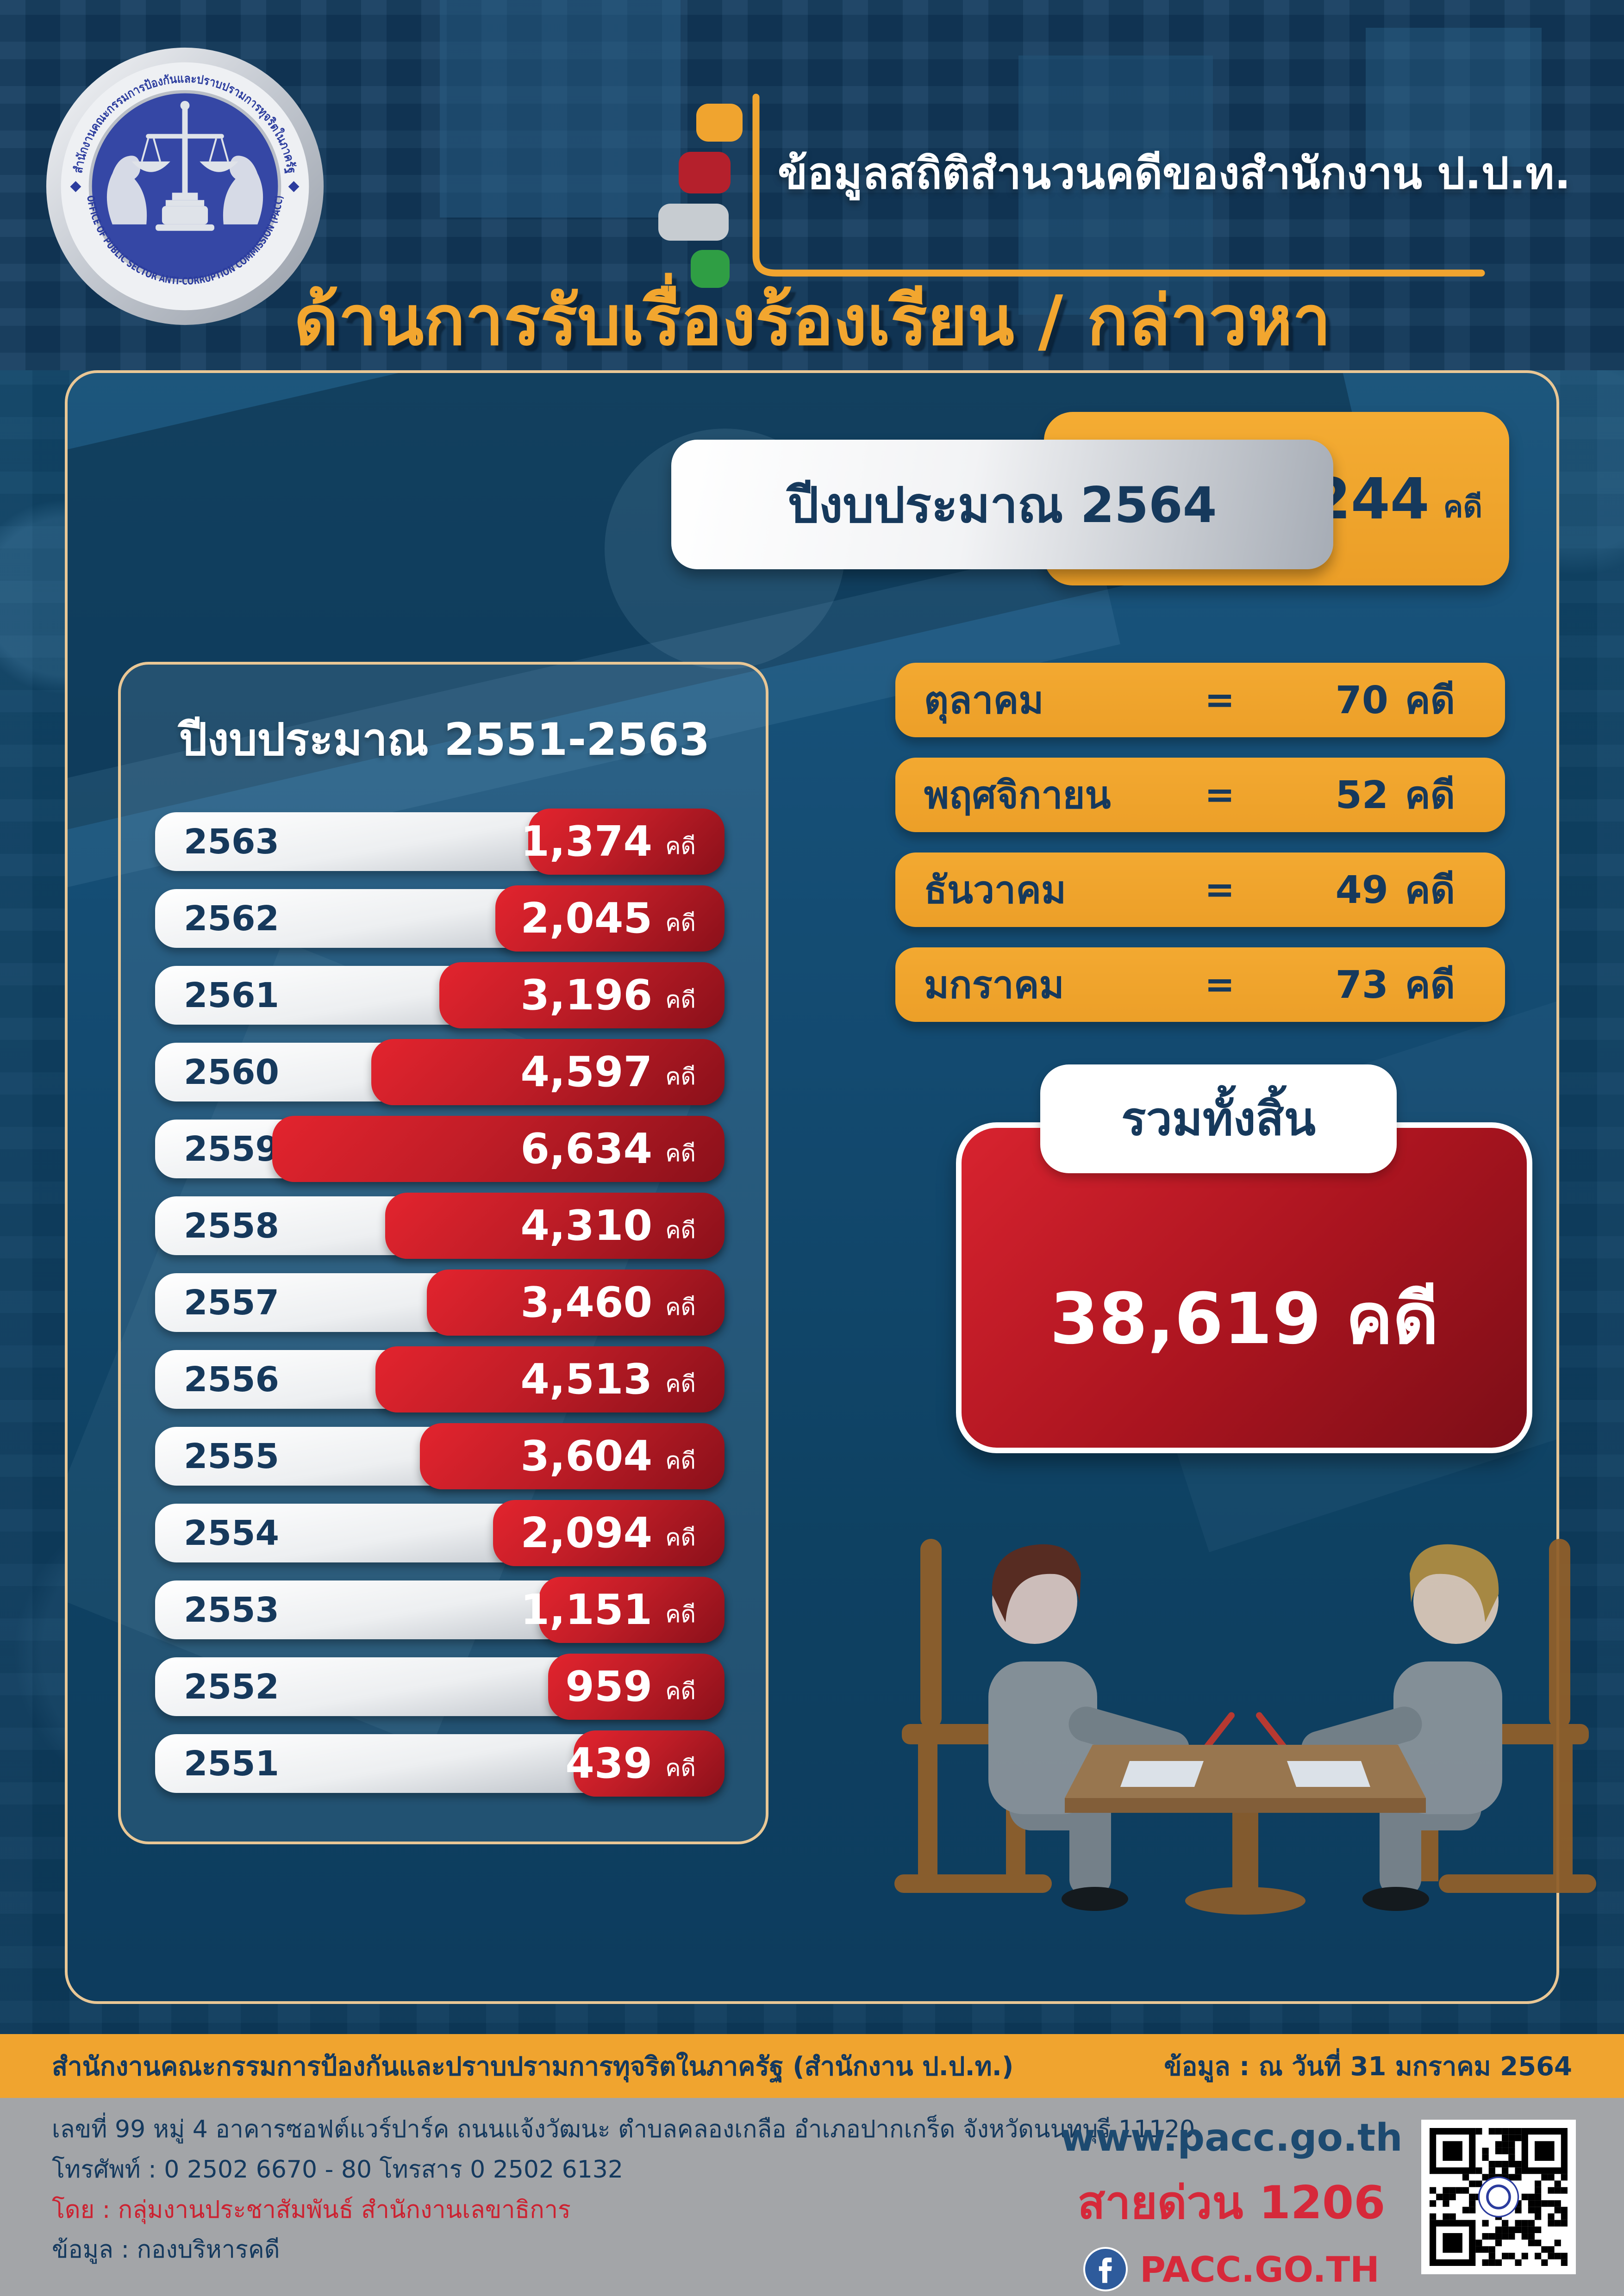  Describe the element at coordinates (1245, 1830) in the screenshot. I see `table-icon` at that location.